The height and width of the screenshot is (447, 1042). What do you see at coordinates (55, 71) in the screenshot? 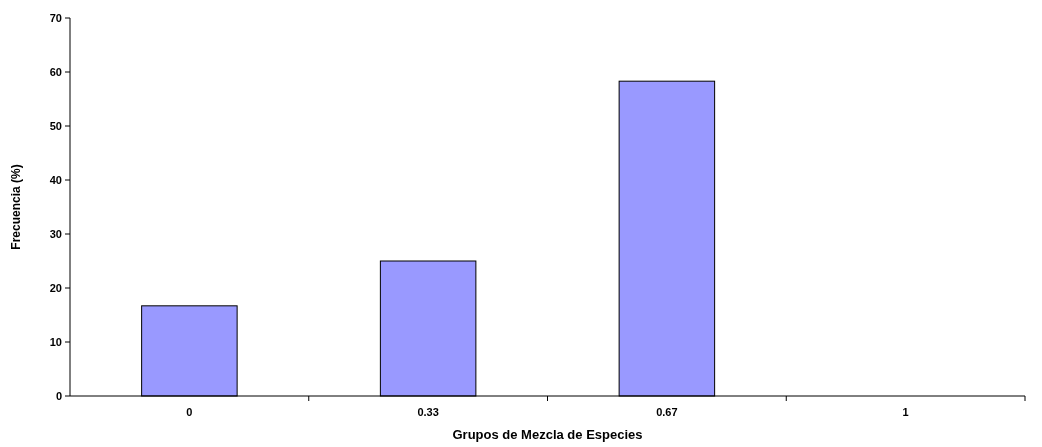
I see `y-tick-label: 60` at bounding box center [55, 71].